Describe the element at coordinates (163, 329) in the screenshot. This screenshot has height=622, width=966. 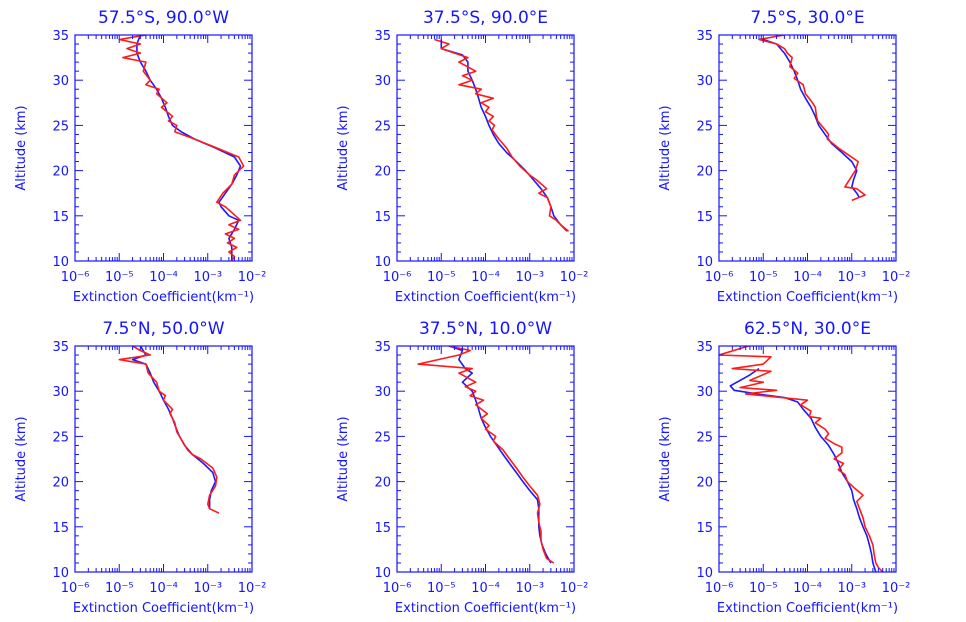
I see `plot-title: 7.5°N, 50.0°W` at that location.